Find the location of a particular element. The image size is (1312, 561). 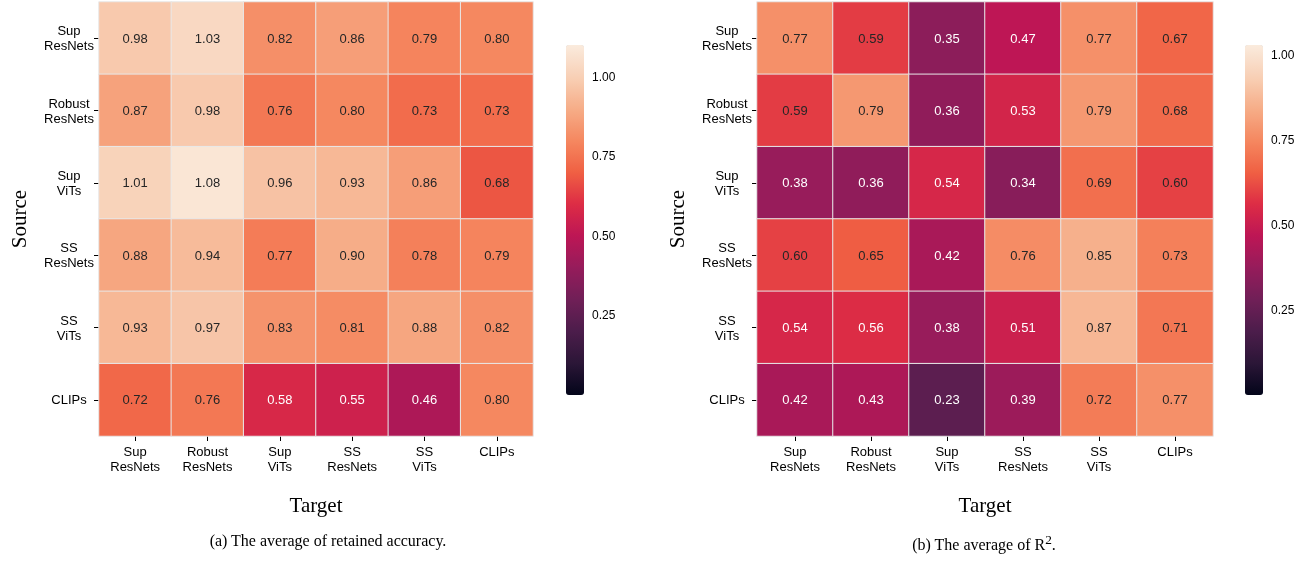

data-label: 1.01 is located at coordinates (135, 183).